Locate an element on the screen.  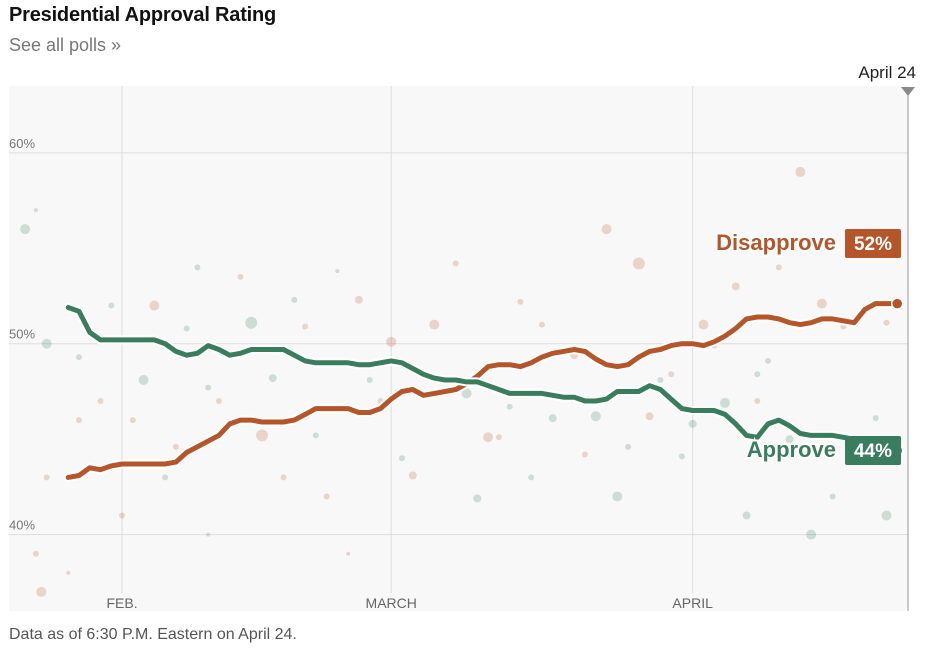
x-axis-labels: FEB. MARCH APRIL is located at coordinates (409, 603).